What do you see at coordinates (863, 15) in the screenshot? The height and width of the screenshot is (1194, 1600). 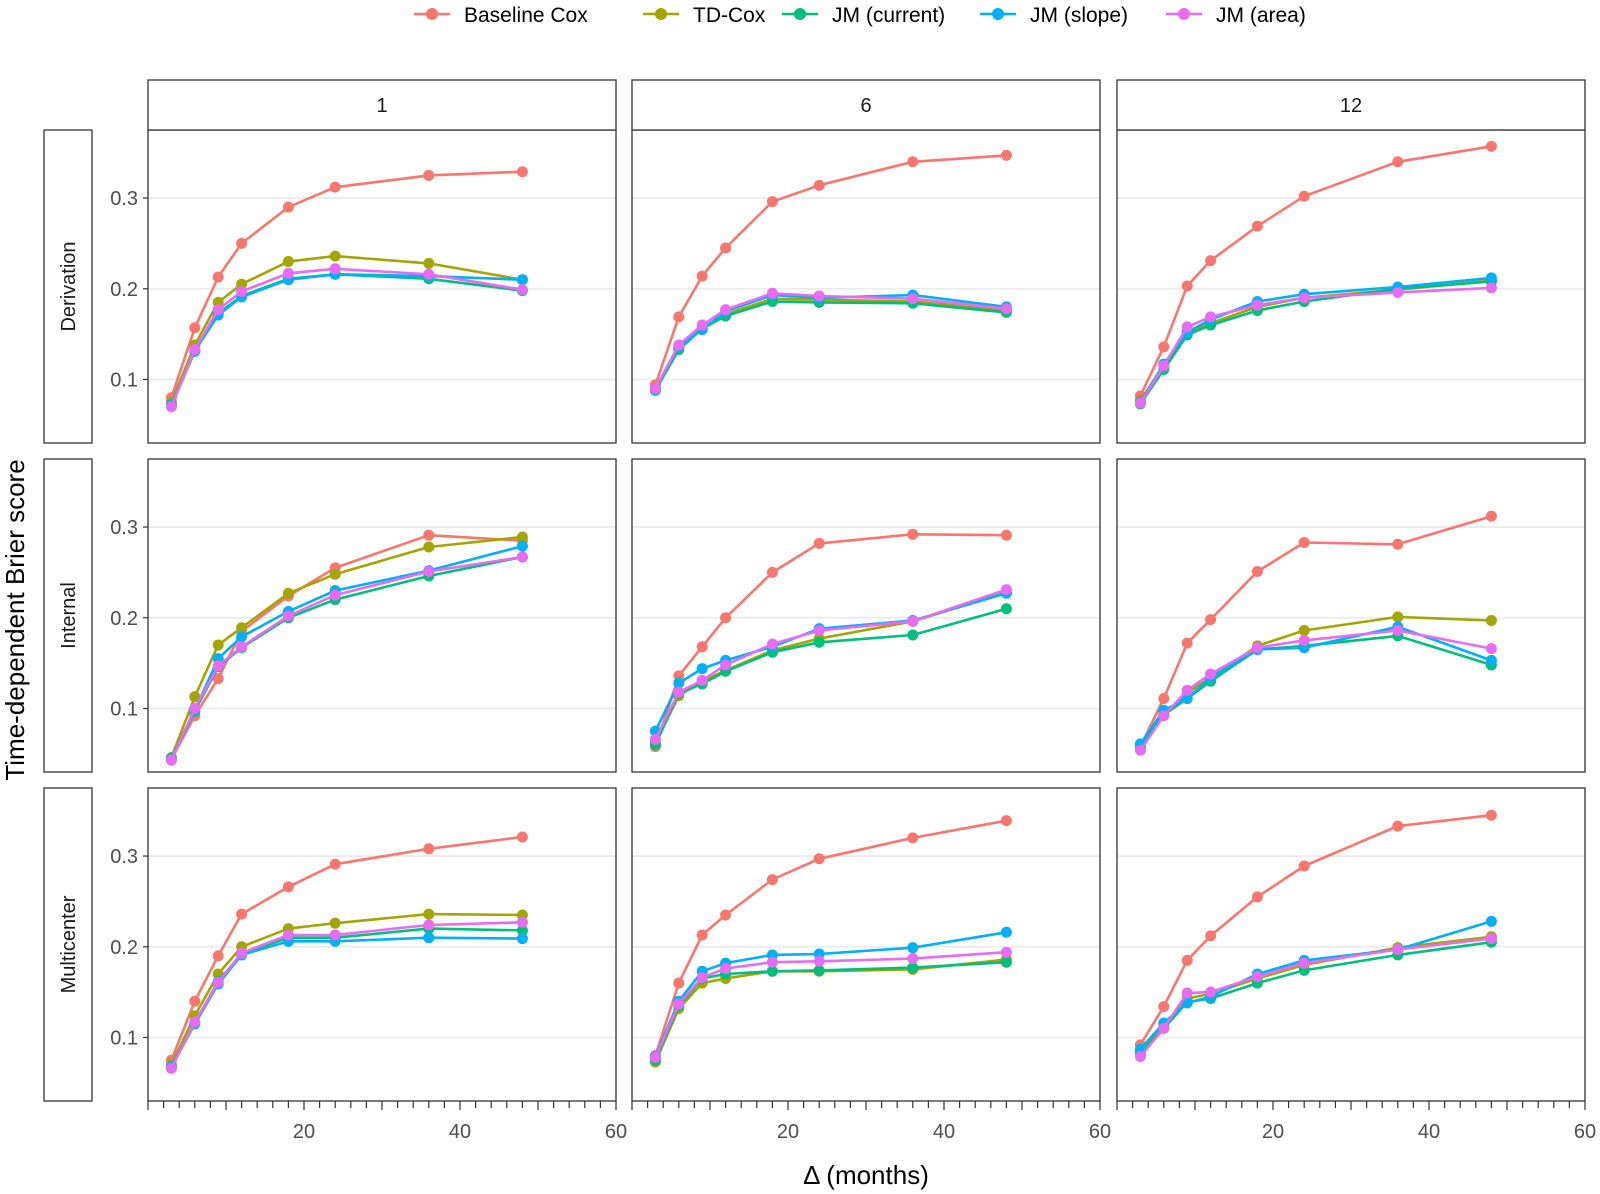 I see `legend-item-jm-current: JM (current)` at bounding box center [863, 15].